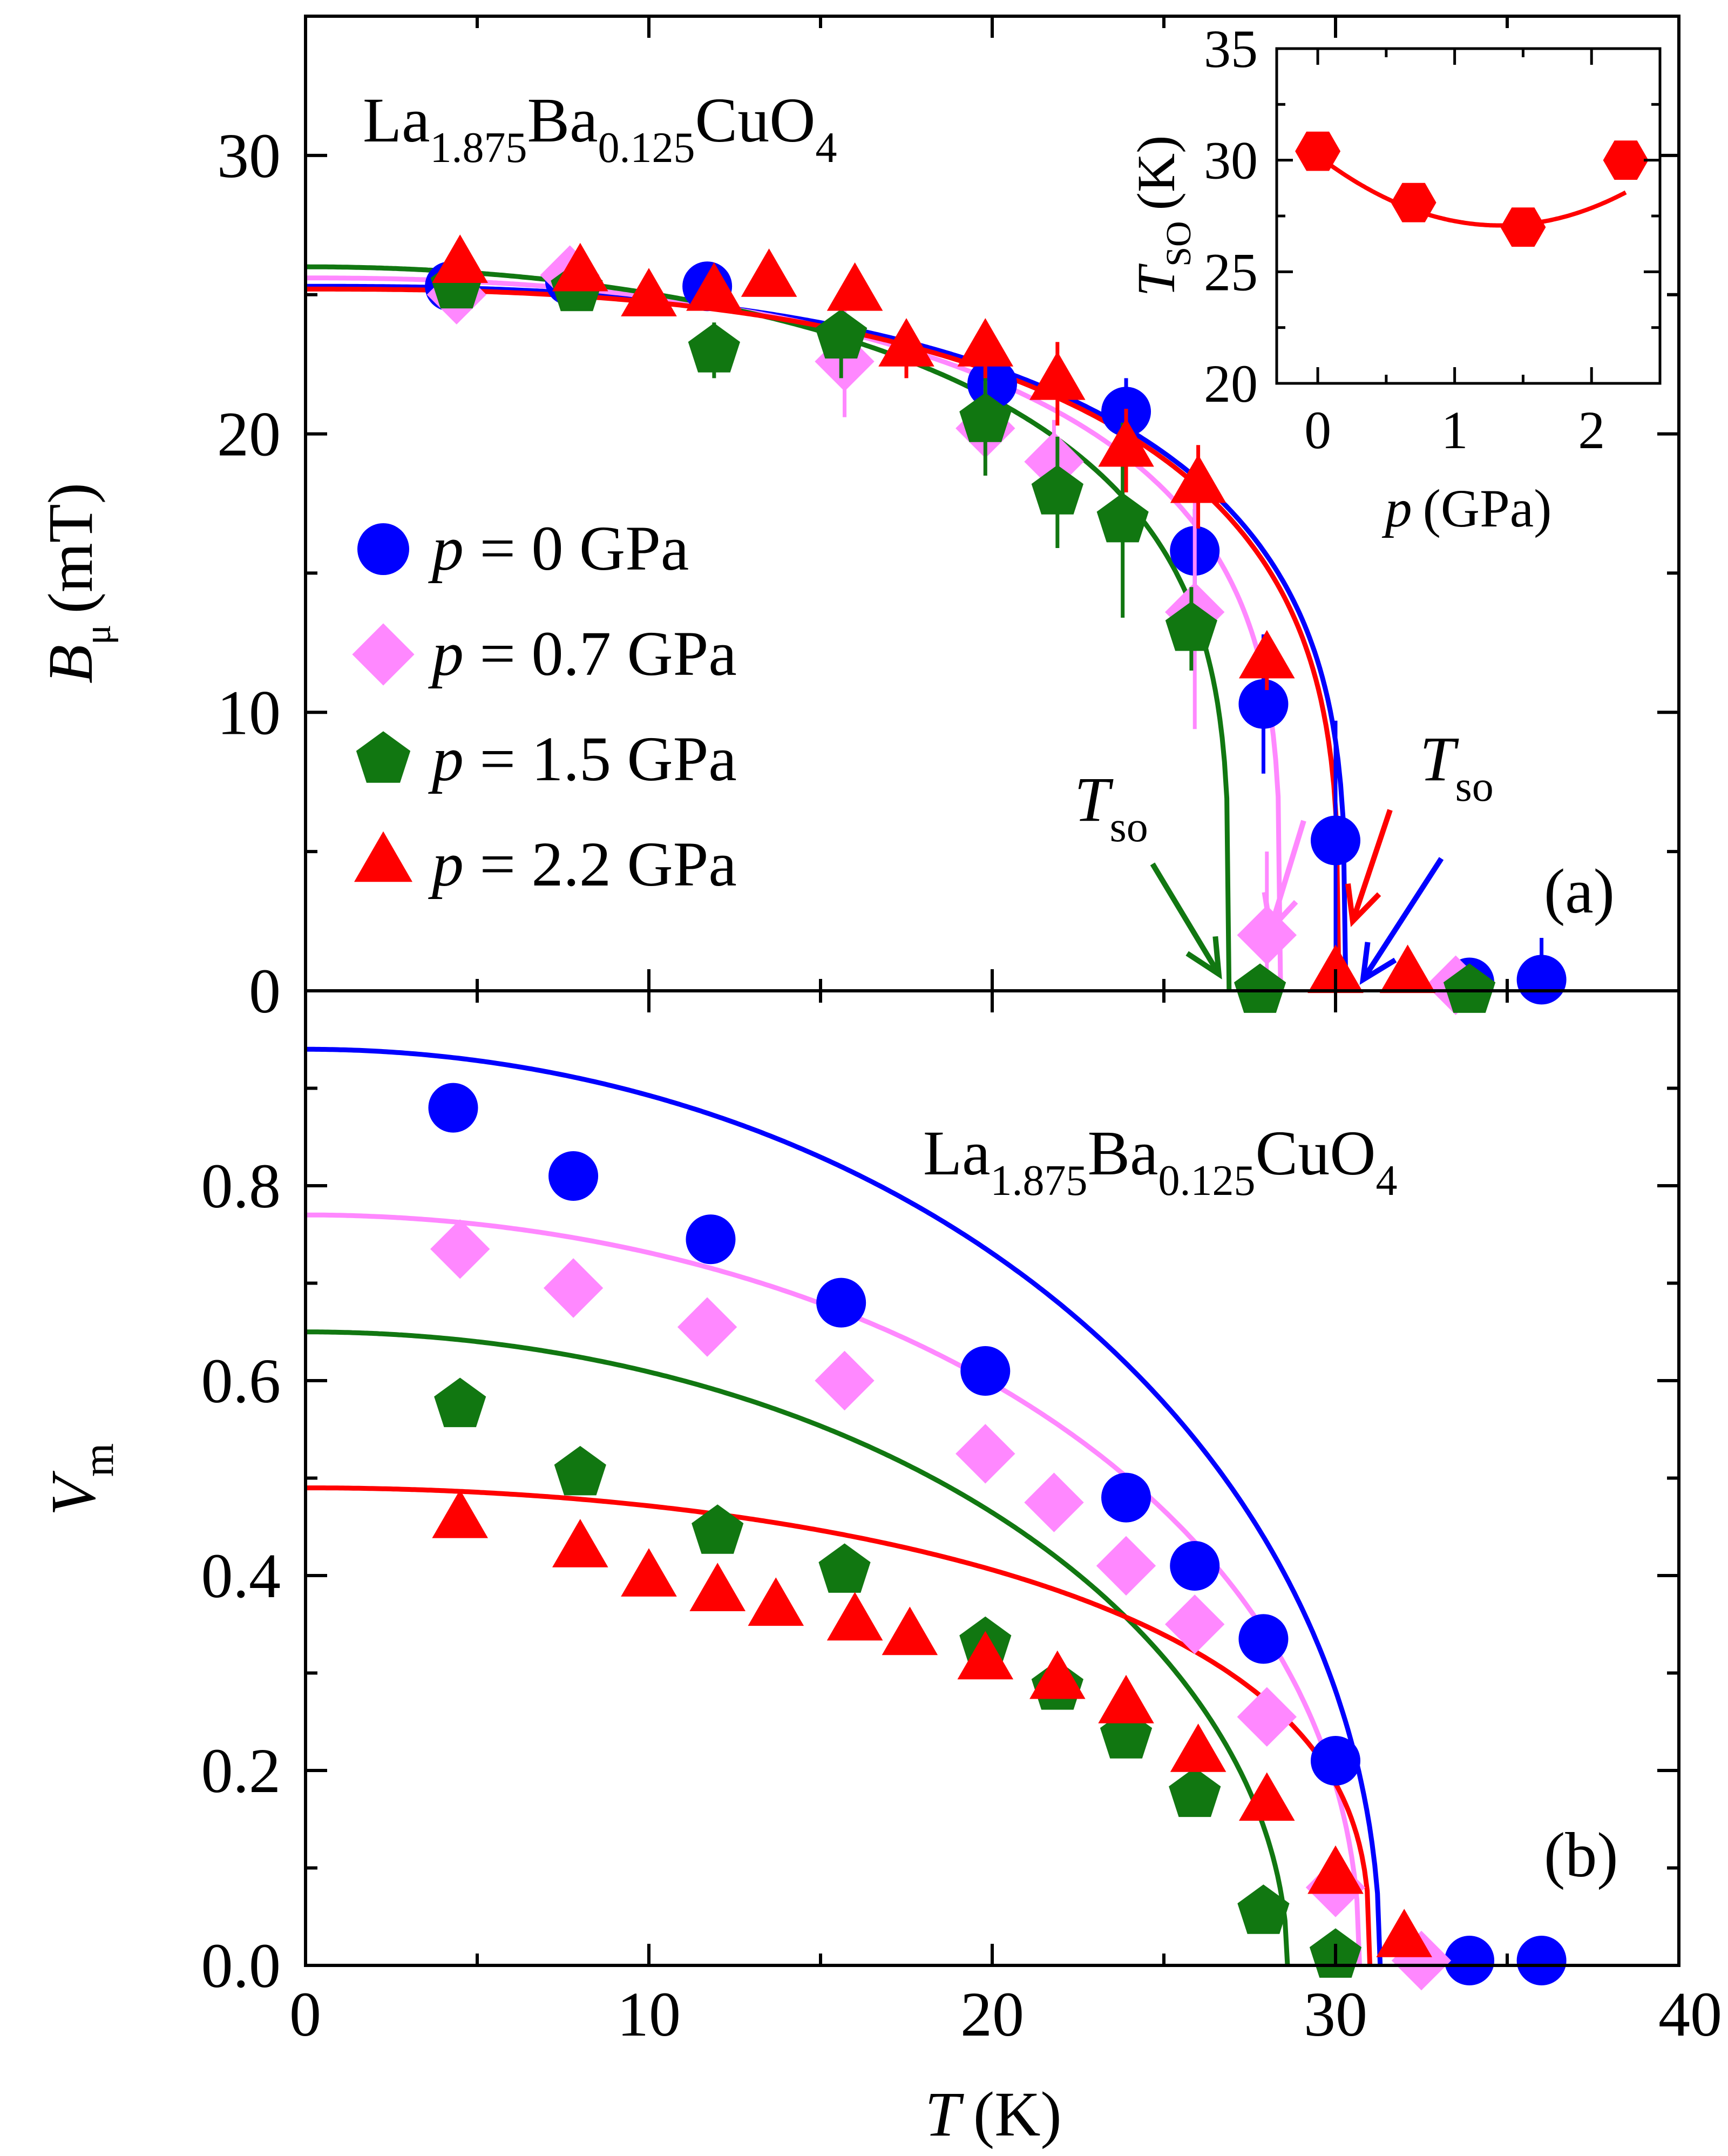 The image size is (1728, 2156). Describe the element at coordinates (582, 864) in the screenshot. I see `legend-entry: p = 2.2 GPa` at that location.